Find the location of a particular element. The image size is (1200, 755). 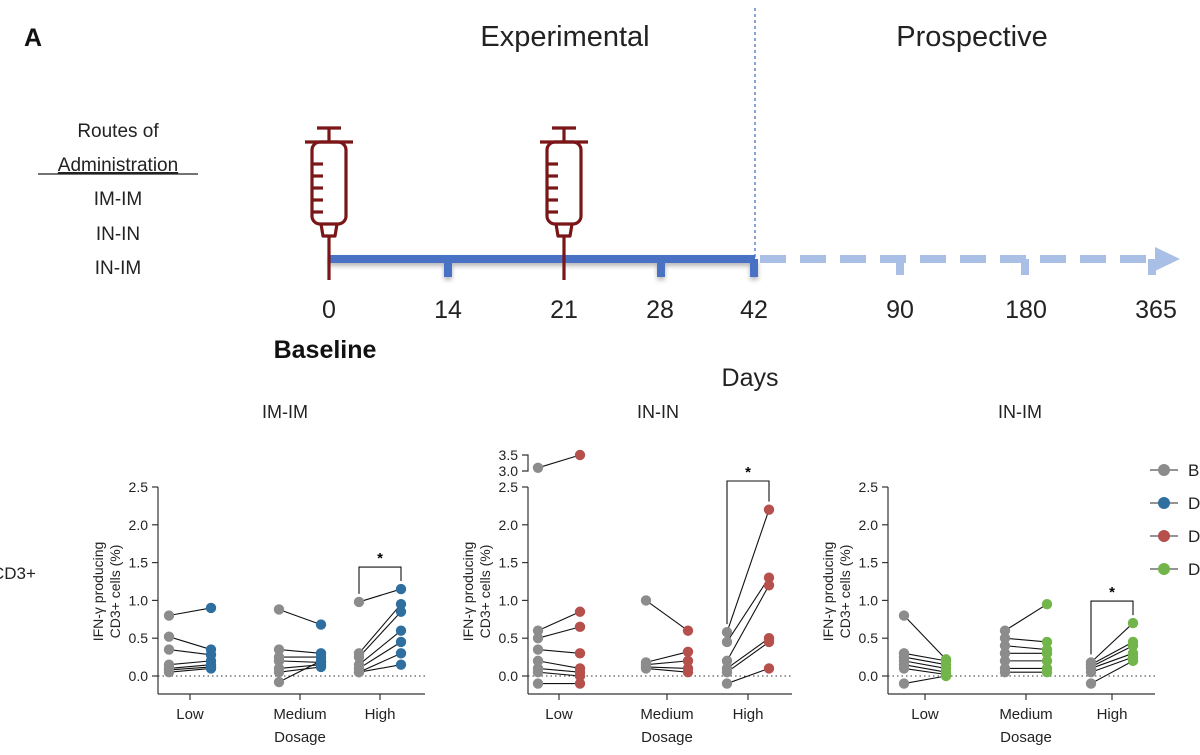

chart-title: IM-IM is located at coordinates (285, 412).